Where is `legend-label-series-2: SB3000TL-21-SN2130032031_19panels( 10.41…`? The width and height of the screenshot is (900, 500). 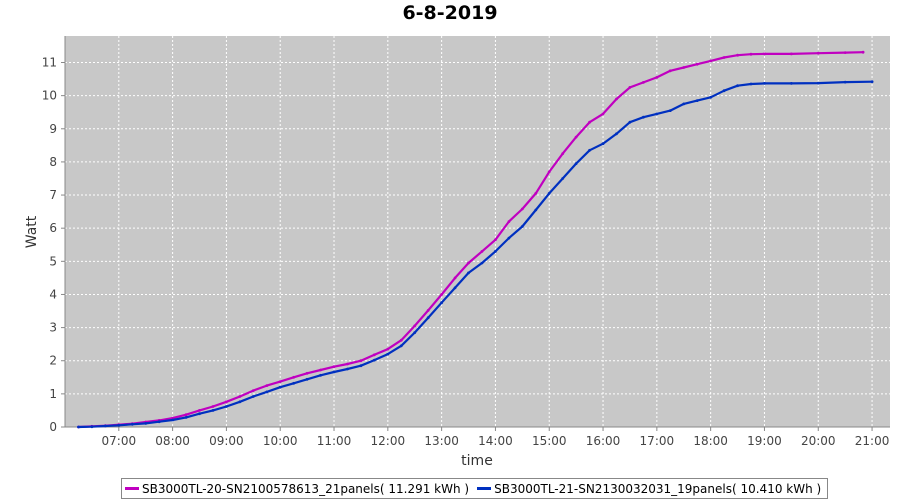
legend-label-series-2: SB3000TL-21-SN2130032031_19panels( 10.41… is located at coordinates (658, 488).